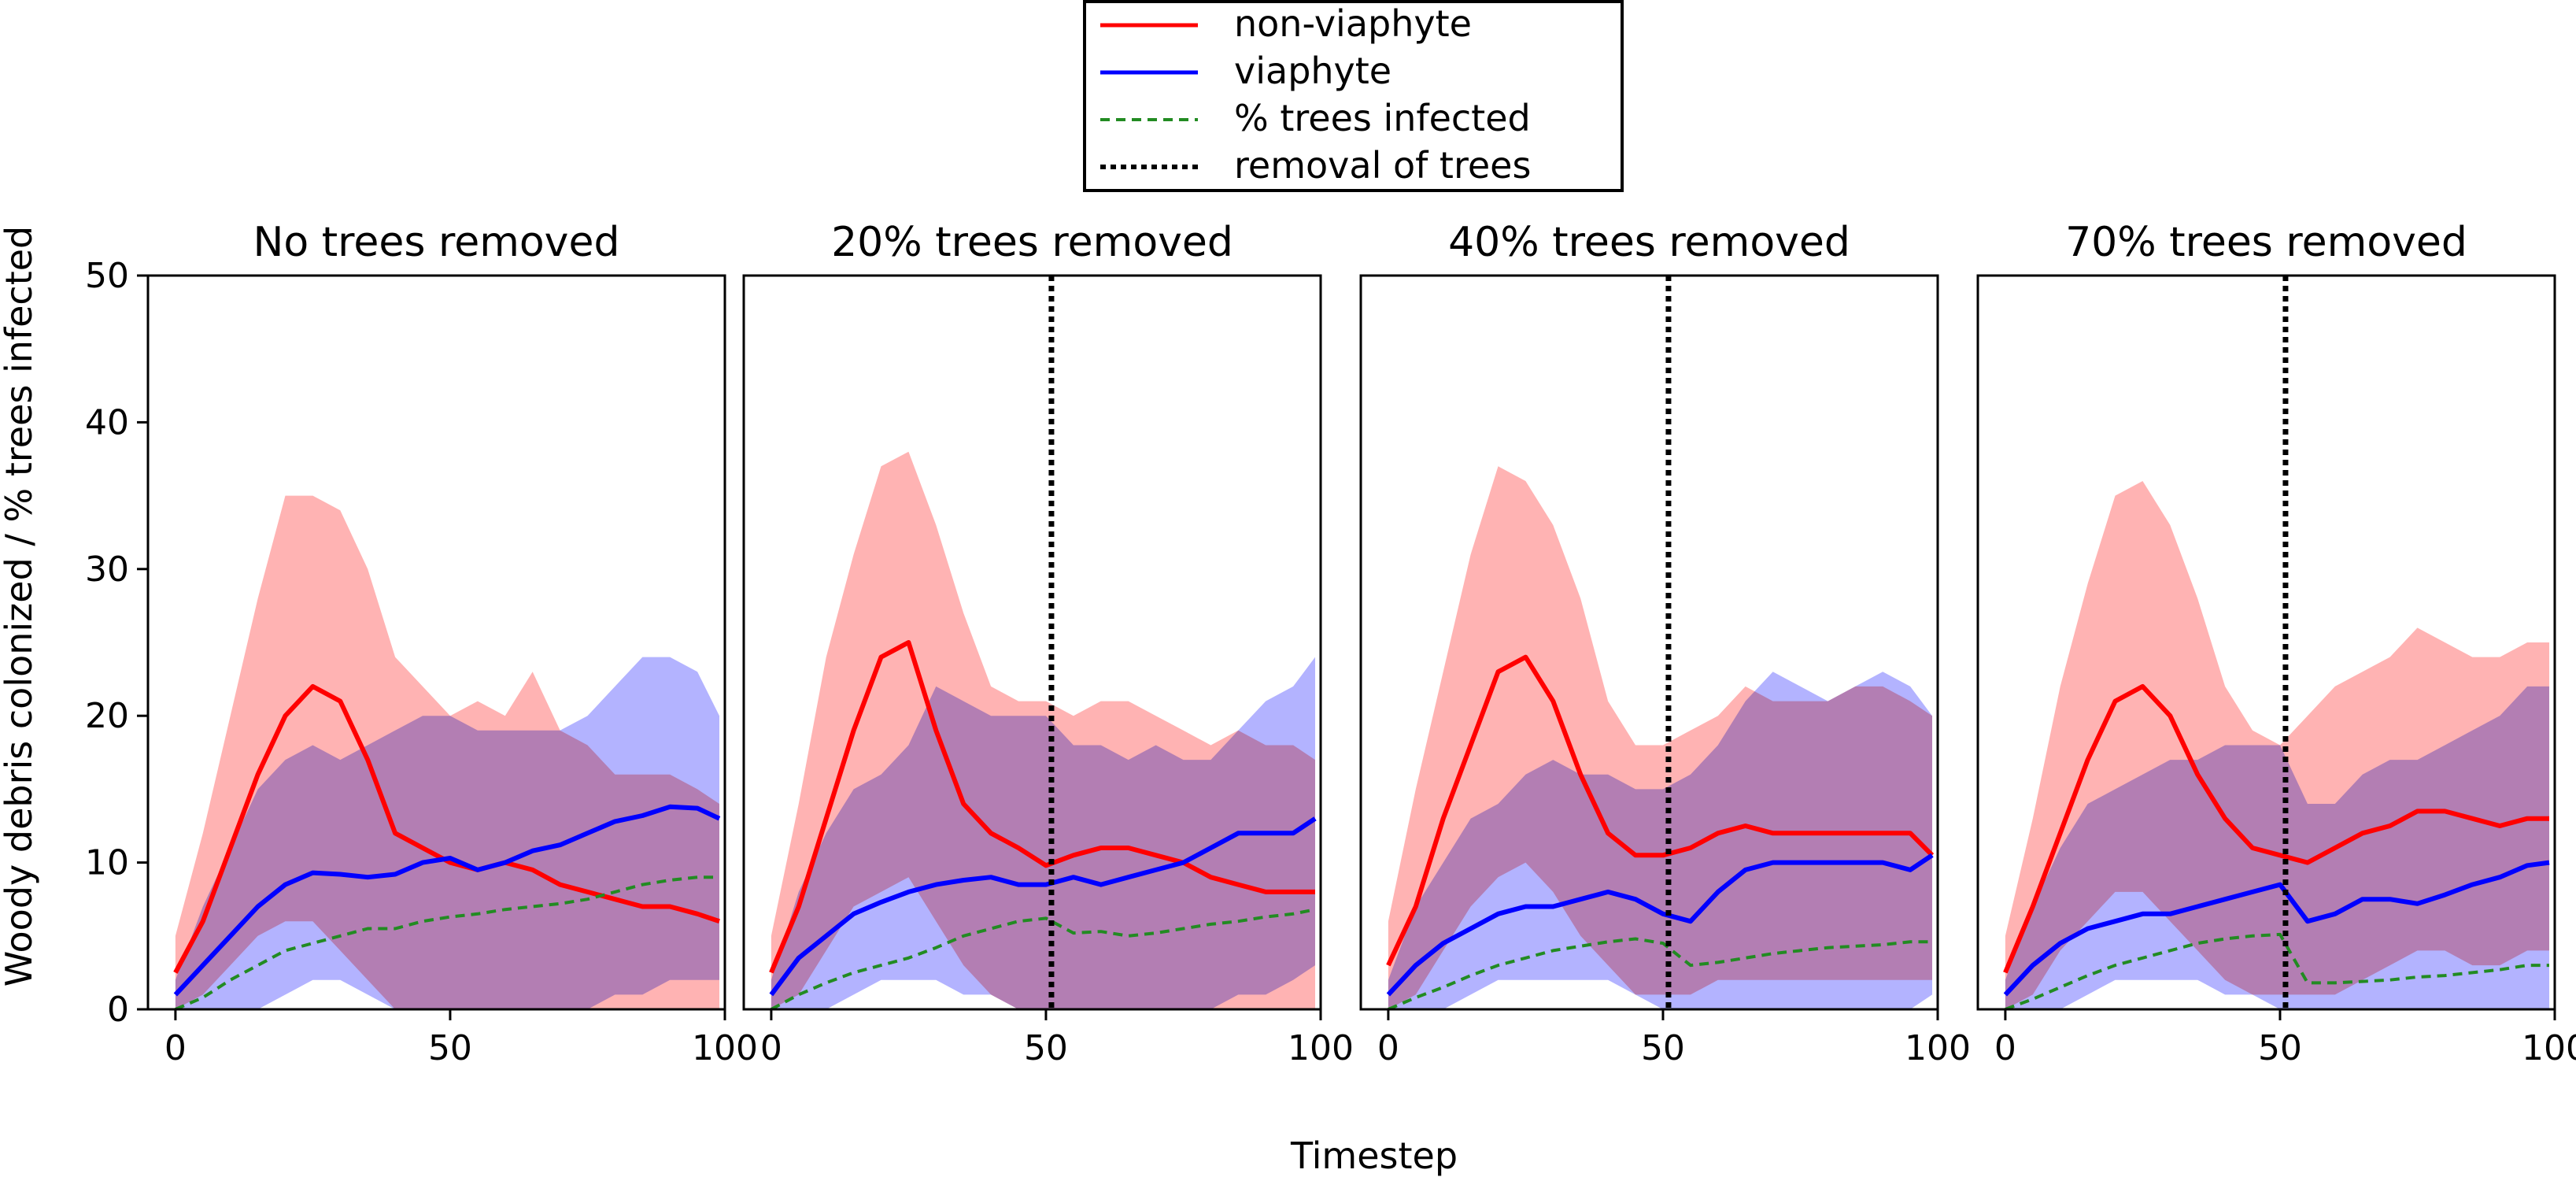 The width and height of the screenshot is (2576, 1177). I want to click on y-tick-label: 30, so click(107, 570).